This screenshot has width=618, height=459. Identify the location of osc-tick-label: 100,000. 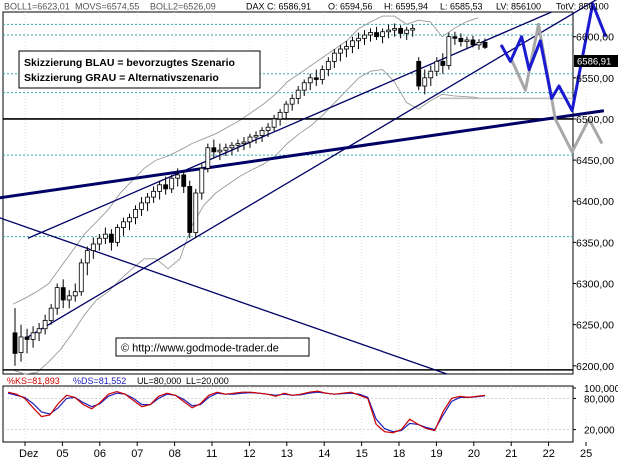
(601, 389).